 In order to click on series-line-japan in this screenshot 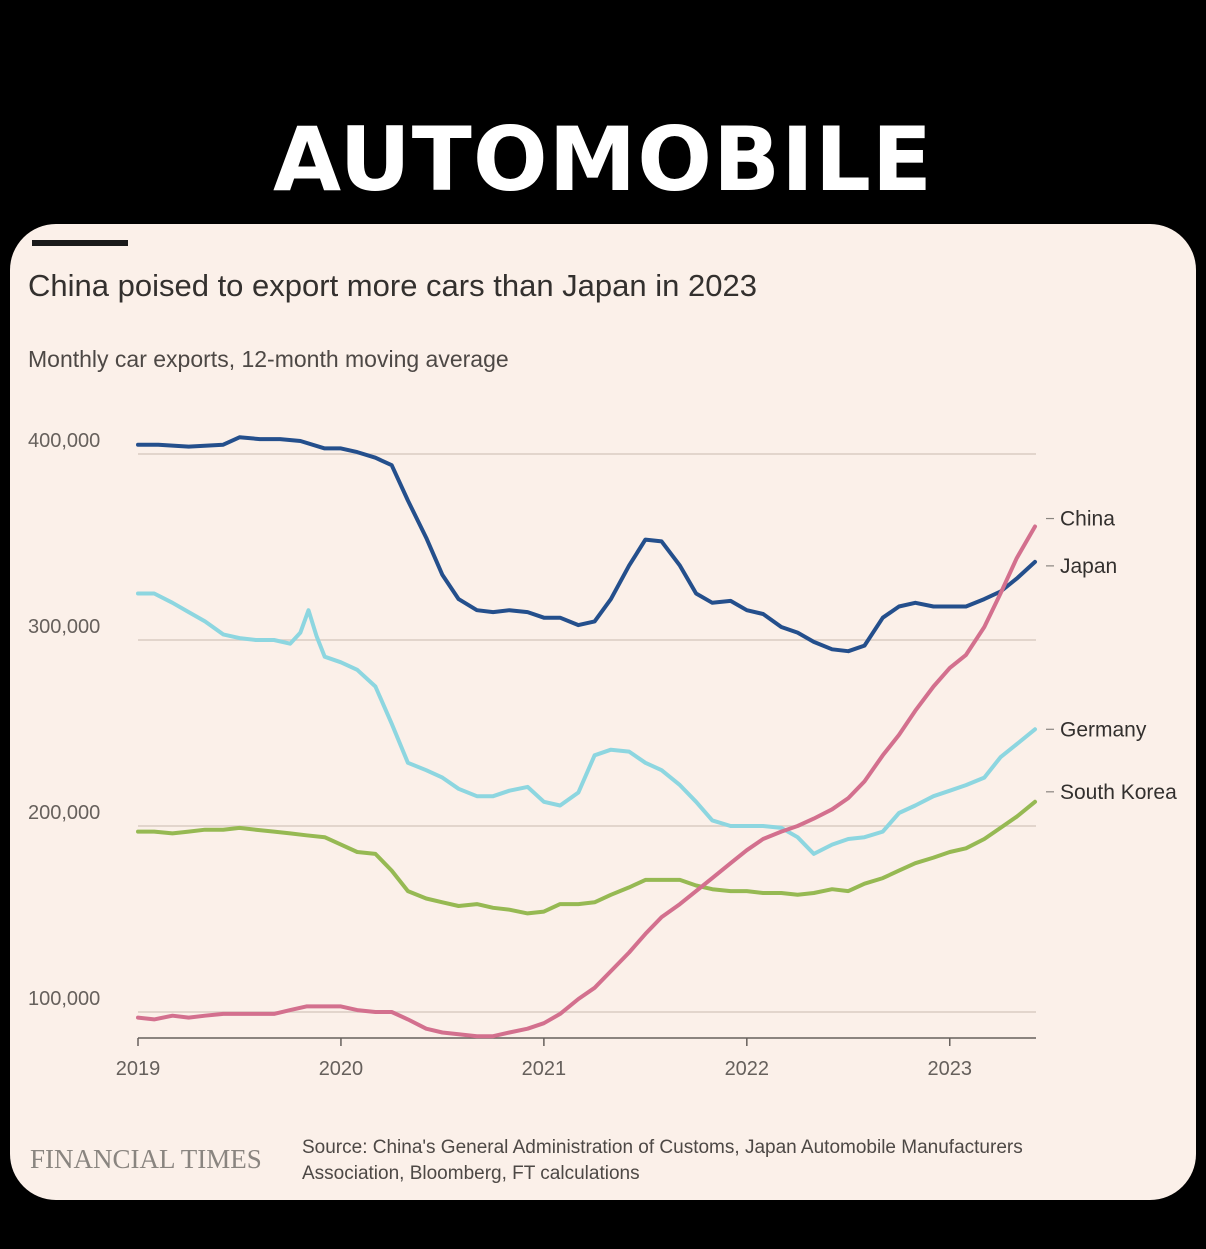, I will do `click(586, 544)`.